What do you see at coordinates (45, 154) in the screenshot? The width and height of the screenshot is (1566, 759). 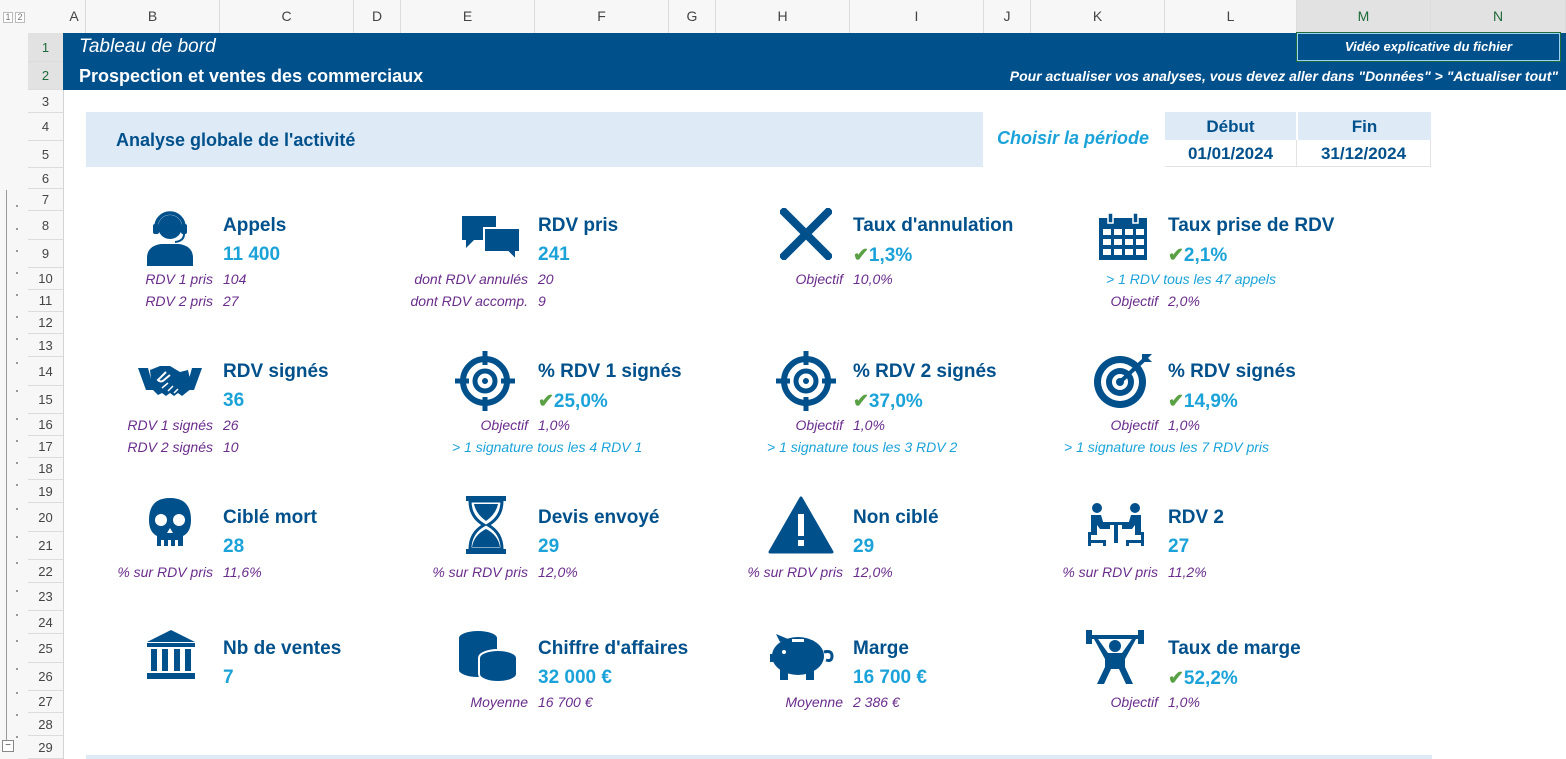 I see `row-header: 5` at bounding box center [45, 154].